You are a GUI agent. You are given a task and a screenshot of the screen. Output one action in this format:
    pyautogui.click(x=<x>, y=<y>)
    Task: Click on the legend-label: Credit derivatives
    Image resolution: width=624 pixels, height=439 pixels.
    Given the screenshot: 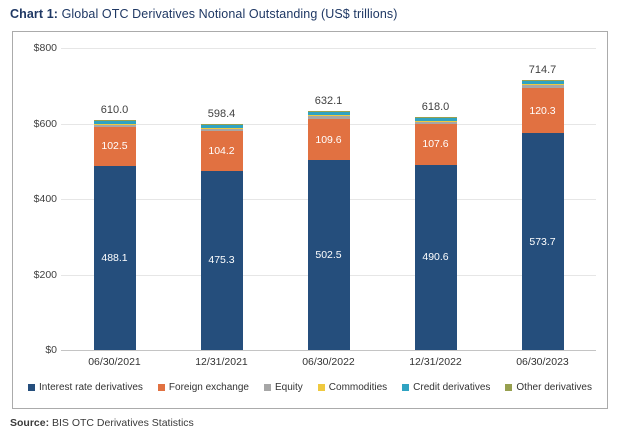 What is the action you would take?
    pyautogui.click(x=452, y=387)
    